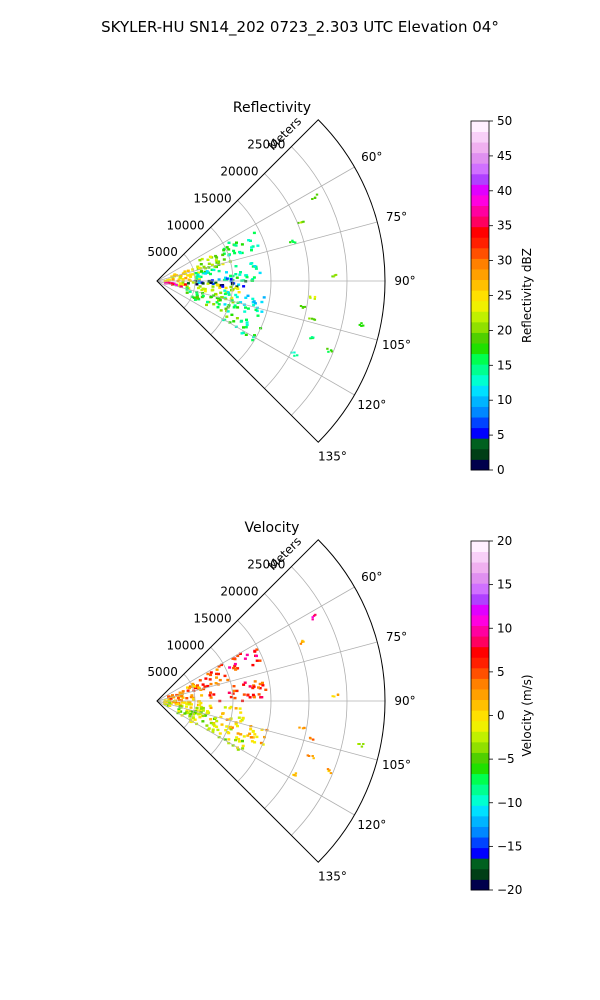 This screenshot has width=600, height=1000. What do you see at coordinates (267, 671) in the screenshot?
I see `azimuth-spoke` at bounding box center [267, 671].